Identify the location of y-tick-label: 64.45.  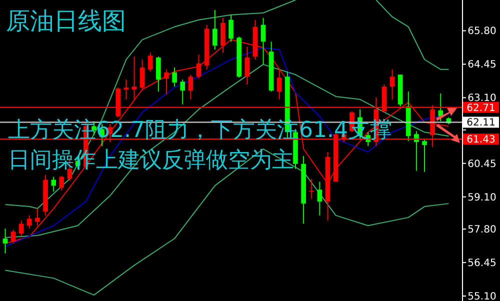
(482, 65).